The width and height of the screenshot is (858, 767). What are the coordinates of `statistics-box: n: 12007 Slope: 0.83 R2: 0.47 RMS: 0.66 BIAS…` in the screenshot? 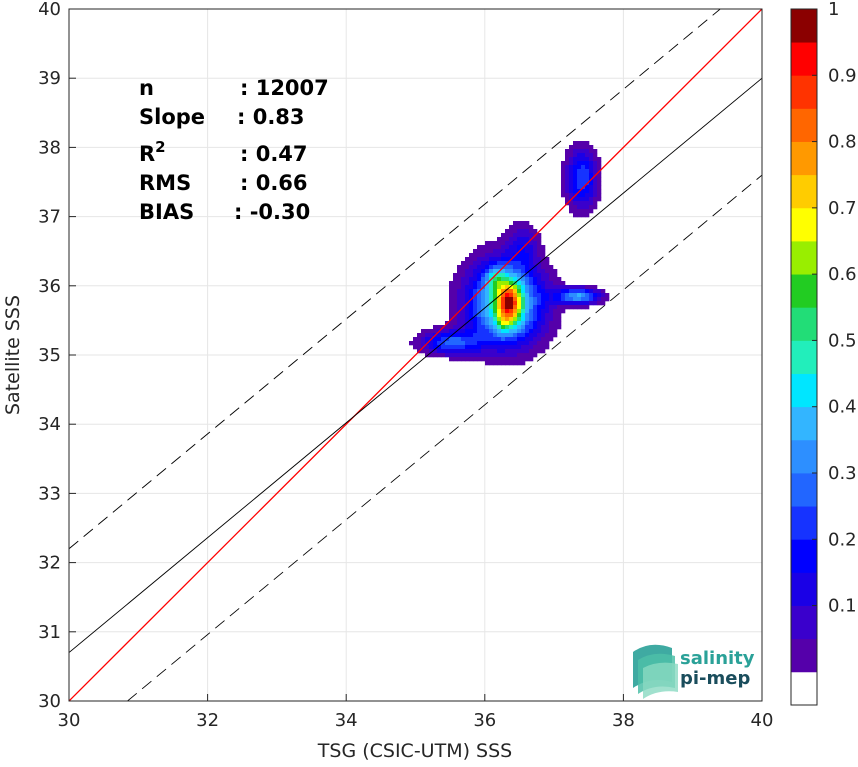 It's located at (234, 150).